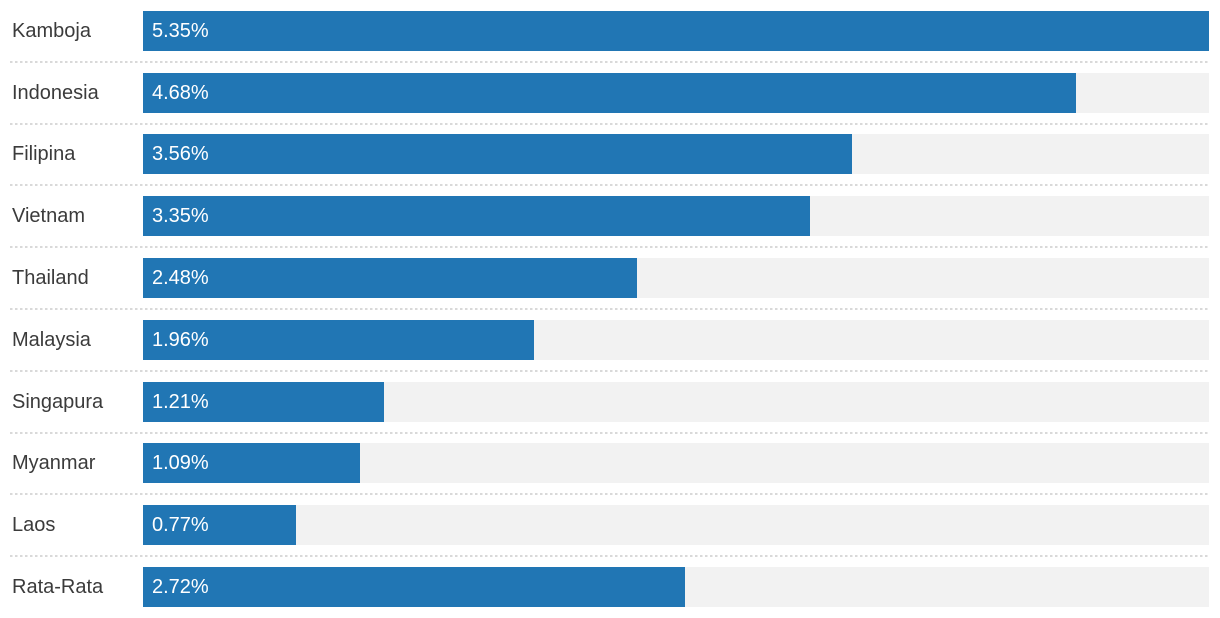  I want to click on bar: 2.72%, so click(414, 587).